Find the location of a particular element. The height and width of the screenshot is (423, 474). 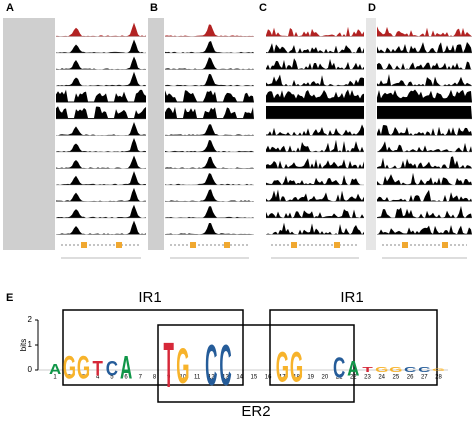

position-label: 8 is located at coordinates (155, 378).